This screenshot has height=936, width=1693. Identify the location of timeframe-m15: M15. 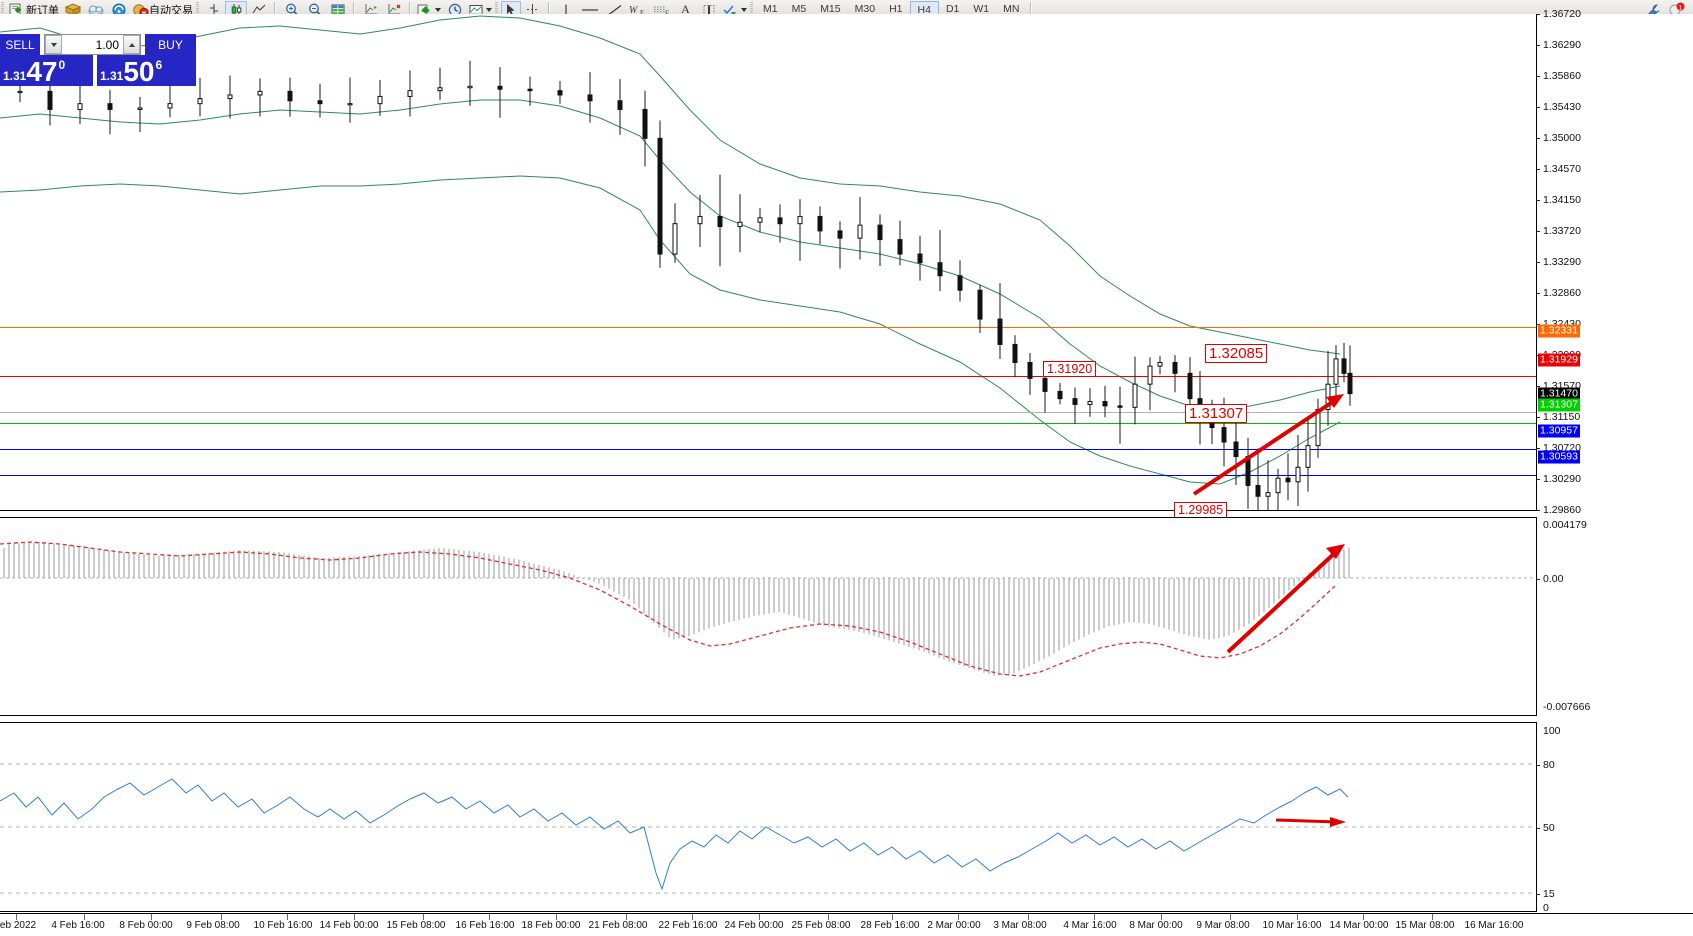
(830, 9).